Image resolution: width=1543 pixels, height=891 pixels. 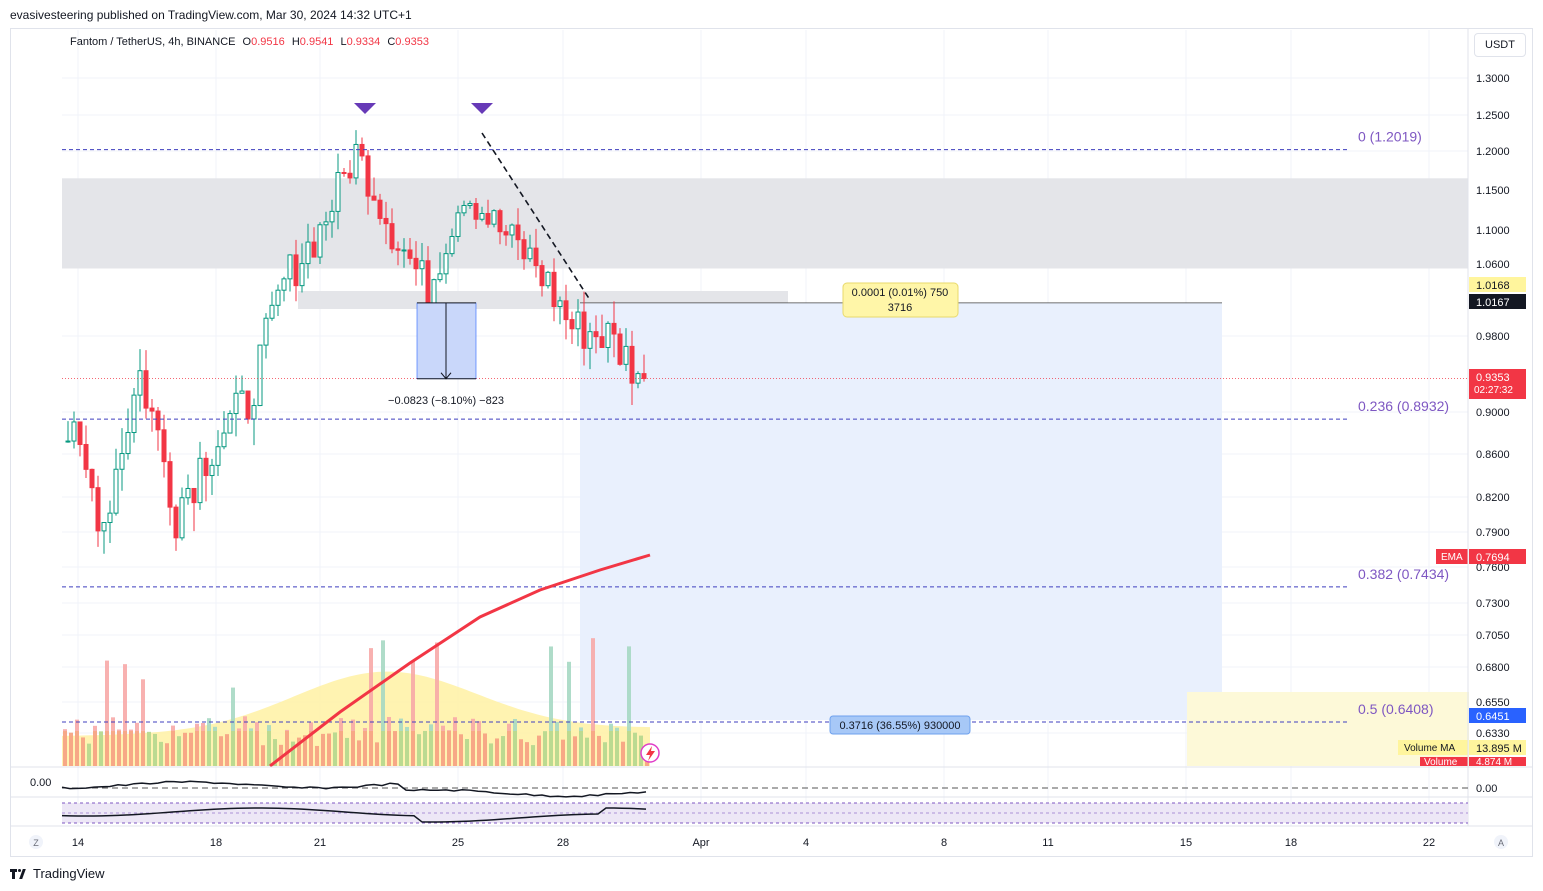 What do you see at coordinates (1493, 337) in the screenshot?
I see `y-axis-label: 0.9800` at bounding box center [1493, 337].